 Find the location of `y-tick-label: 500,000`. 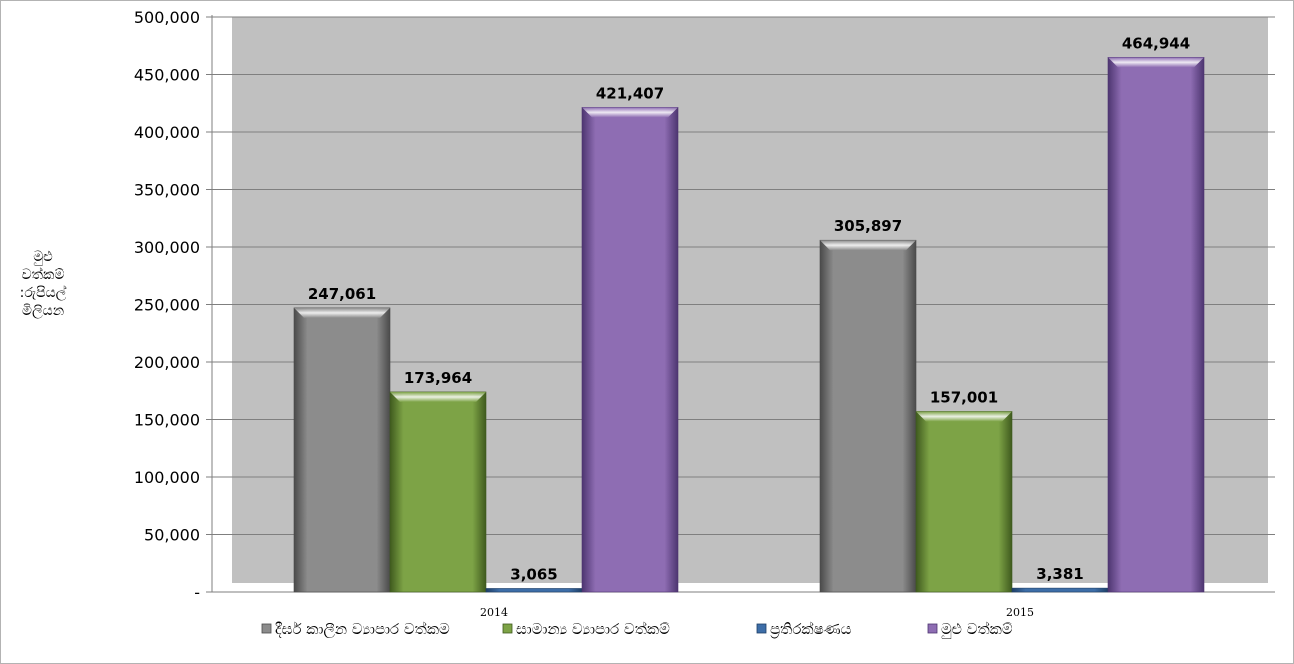

y-tick-label: 500,000 is located at coordinates (167, 17).